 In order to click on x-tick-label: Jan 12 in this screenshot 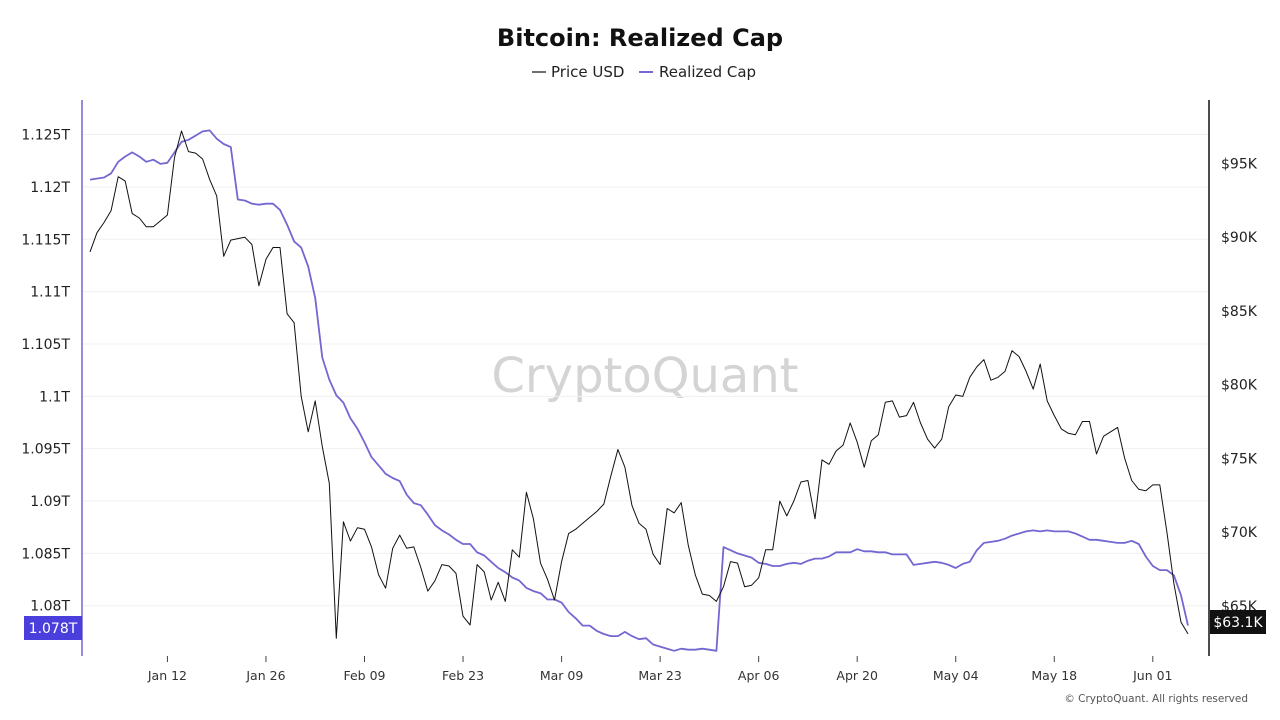, I will do `click(167, 675)`.